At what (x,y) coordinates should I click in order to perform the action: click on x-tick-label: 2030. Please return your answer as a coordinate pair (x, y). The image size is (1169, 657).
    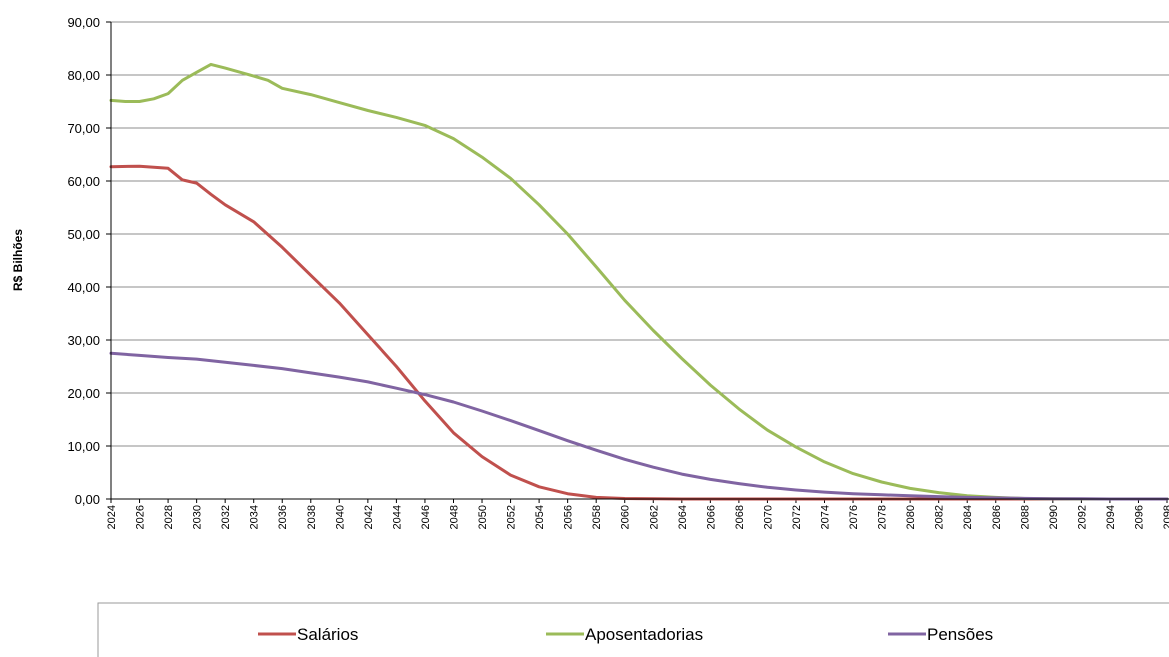
    Looking at the image, I should click on (198, 517).